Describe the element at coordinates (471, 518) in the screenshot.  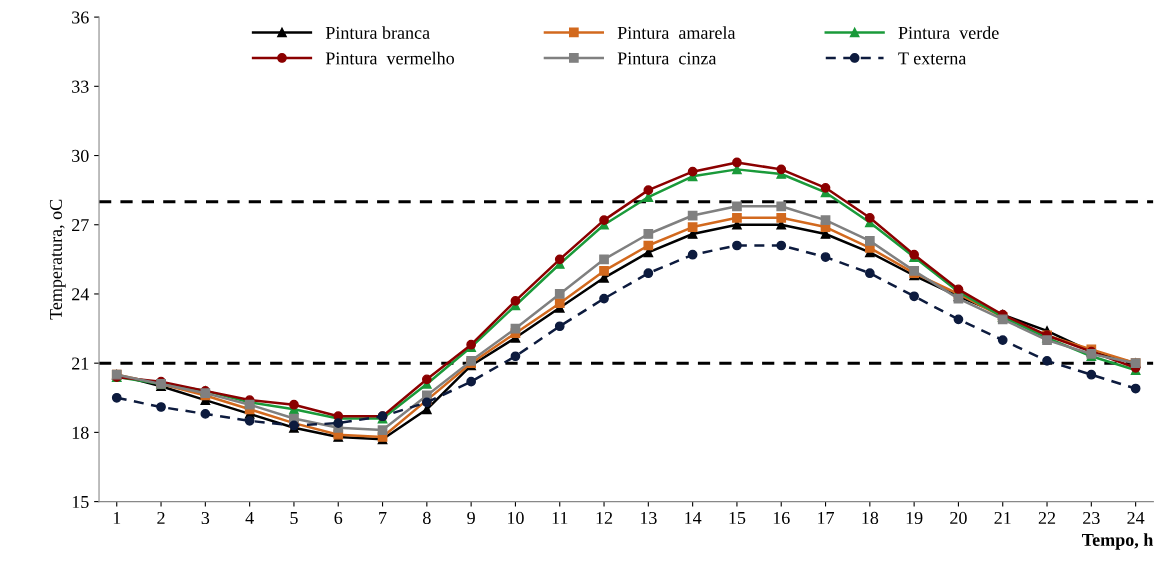
I see `x-tick-label: 9` at that location.